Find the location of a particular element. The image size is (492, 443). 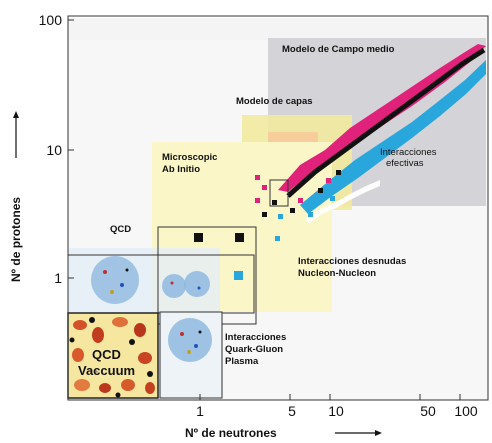

light-nuclei is located at coordinates (267, 225).